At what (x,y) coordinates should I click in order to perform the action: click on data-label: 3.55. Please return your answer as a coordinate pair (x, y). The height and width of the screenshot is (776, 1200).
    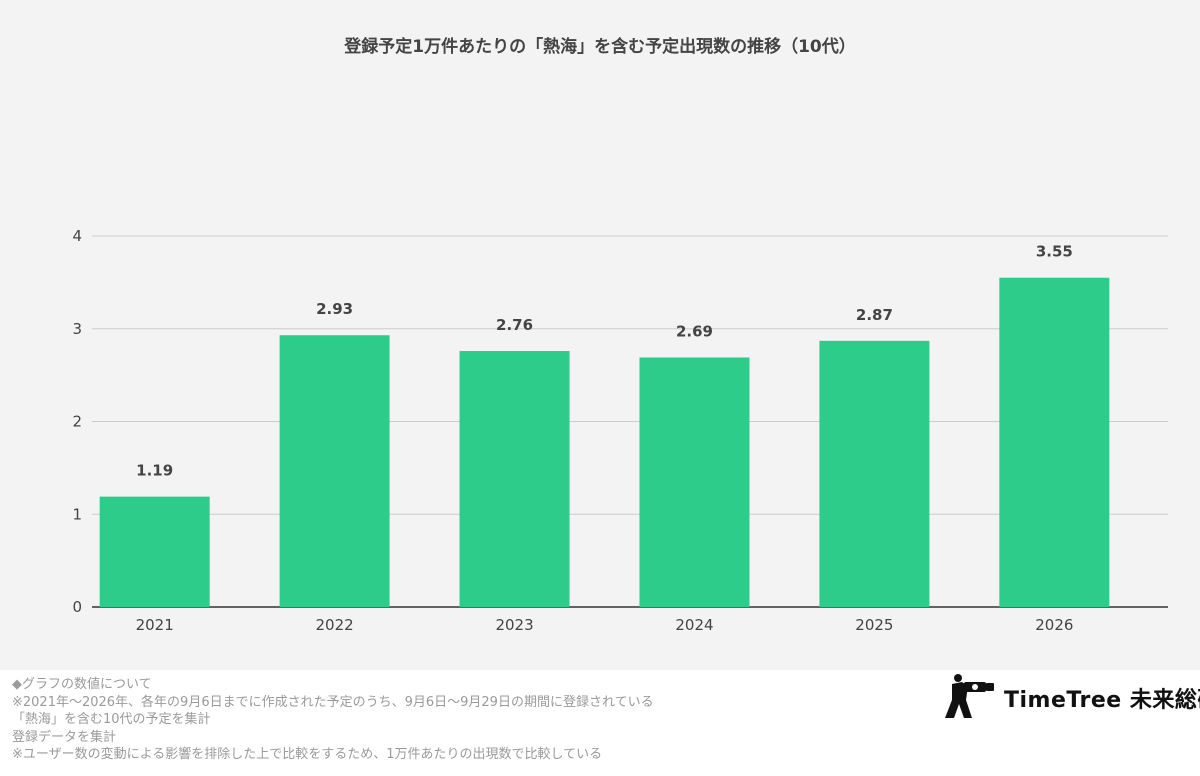
    Looking at the image, I should click on (1054, 252).